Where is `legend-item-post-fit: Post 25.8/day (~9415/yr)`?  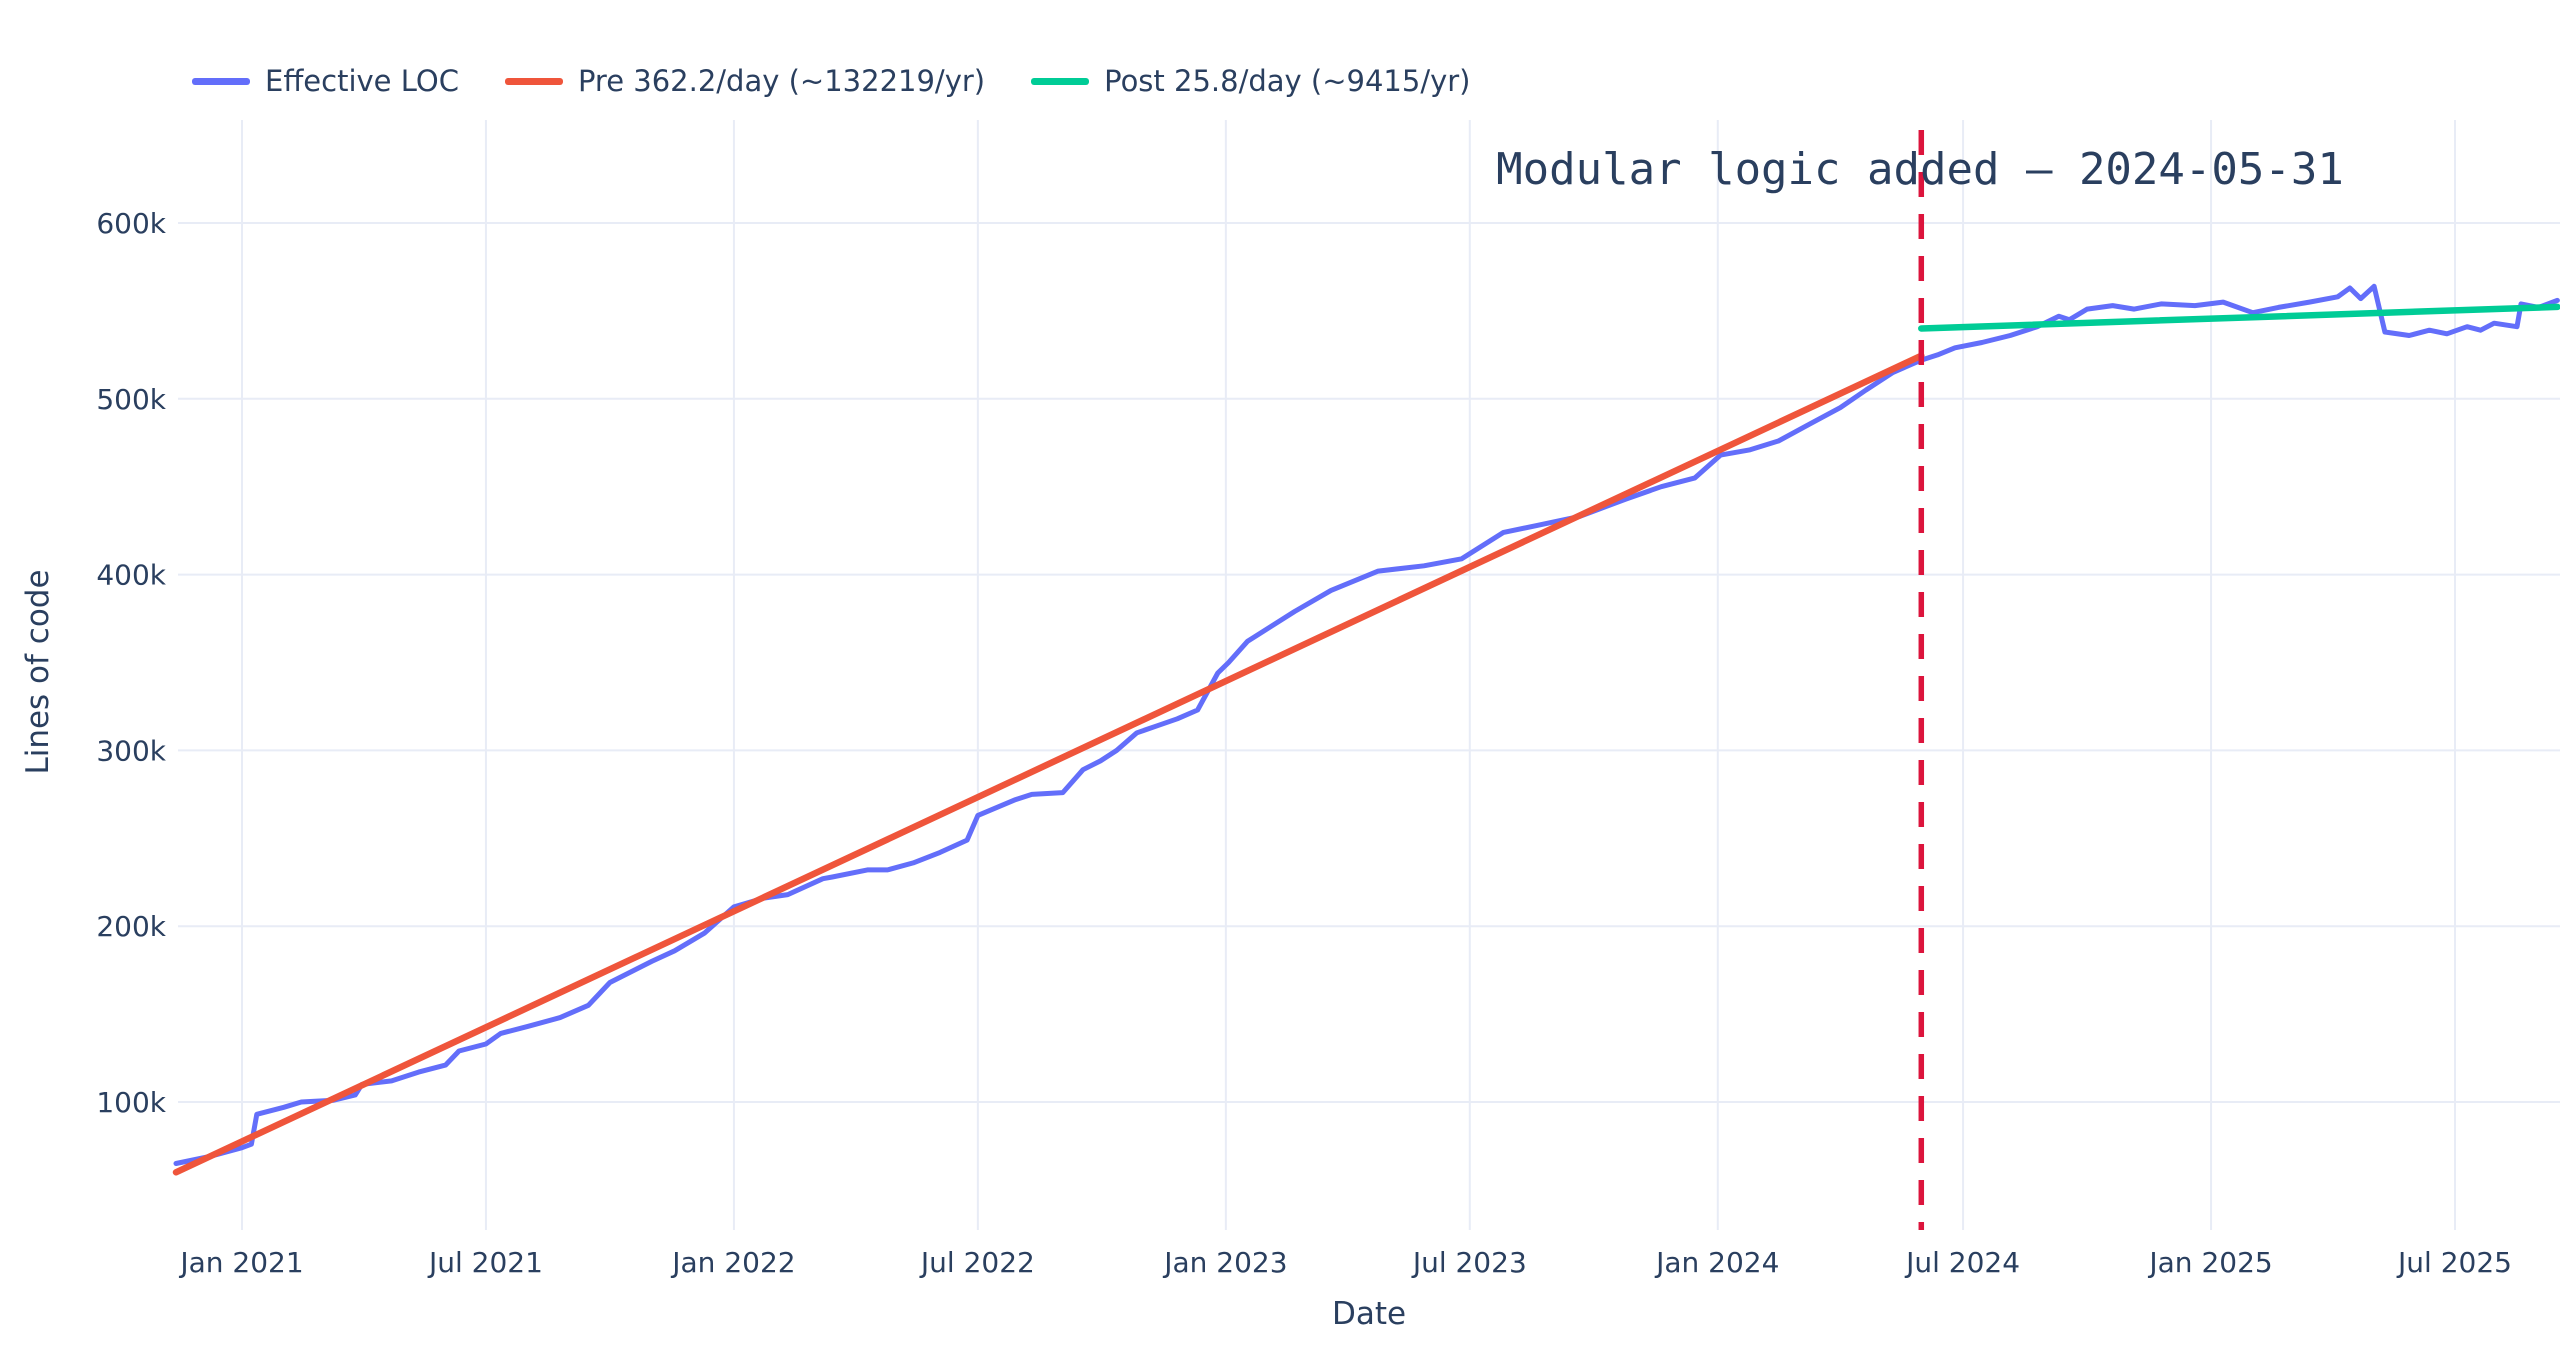 legend-item-post-fit: Post 25.8/day (~9415/yr) is located at coordinates (1251, 81).